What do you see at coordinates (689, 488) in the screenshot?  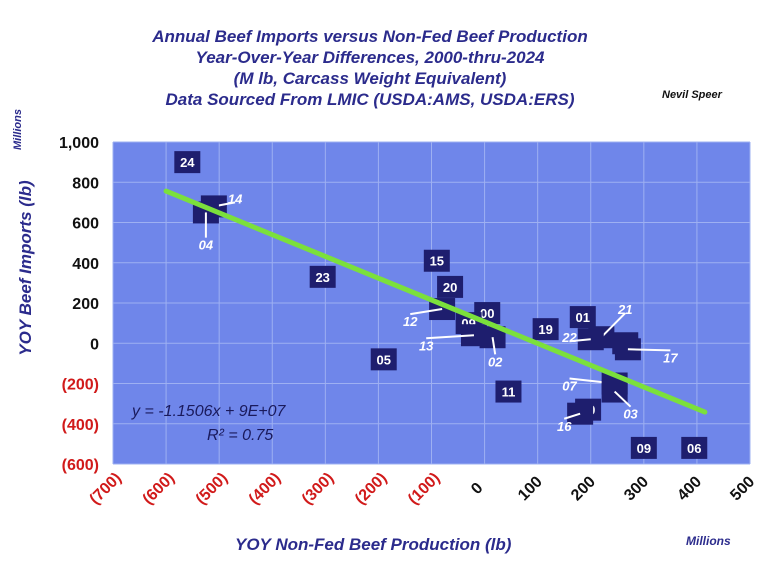 I see `x-tick-label: 400` at bounding box center [689, 488].